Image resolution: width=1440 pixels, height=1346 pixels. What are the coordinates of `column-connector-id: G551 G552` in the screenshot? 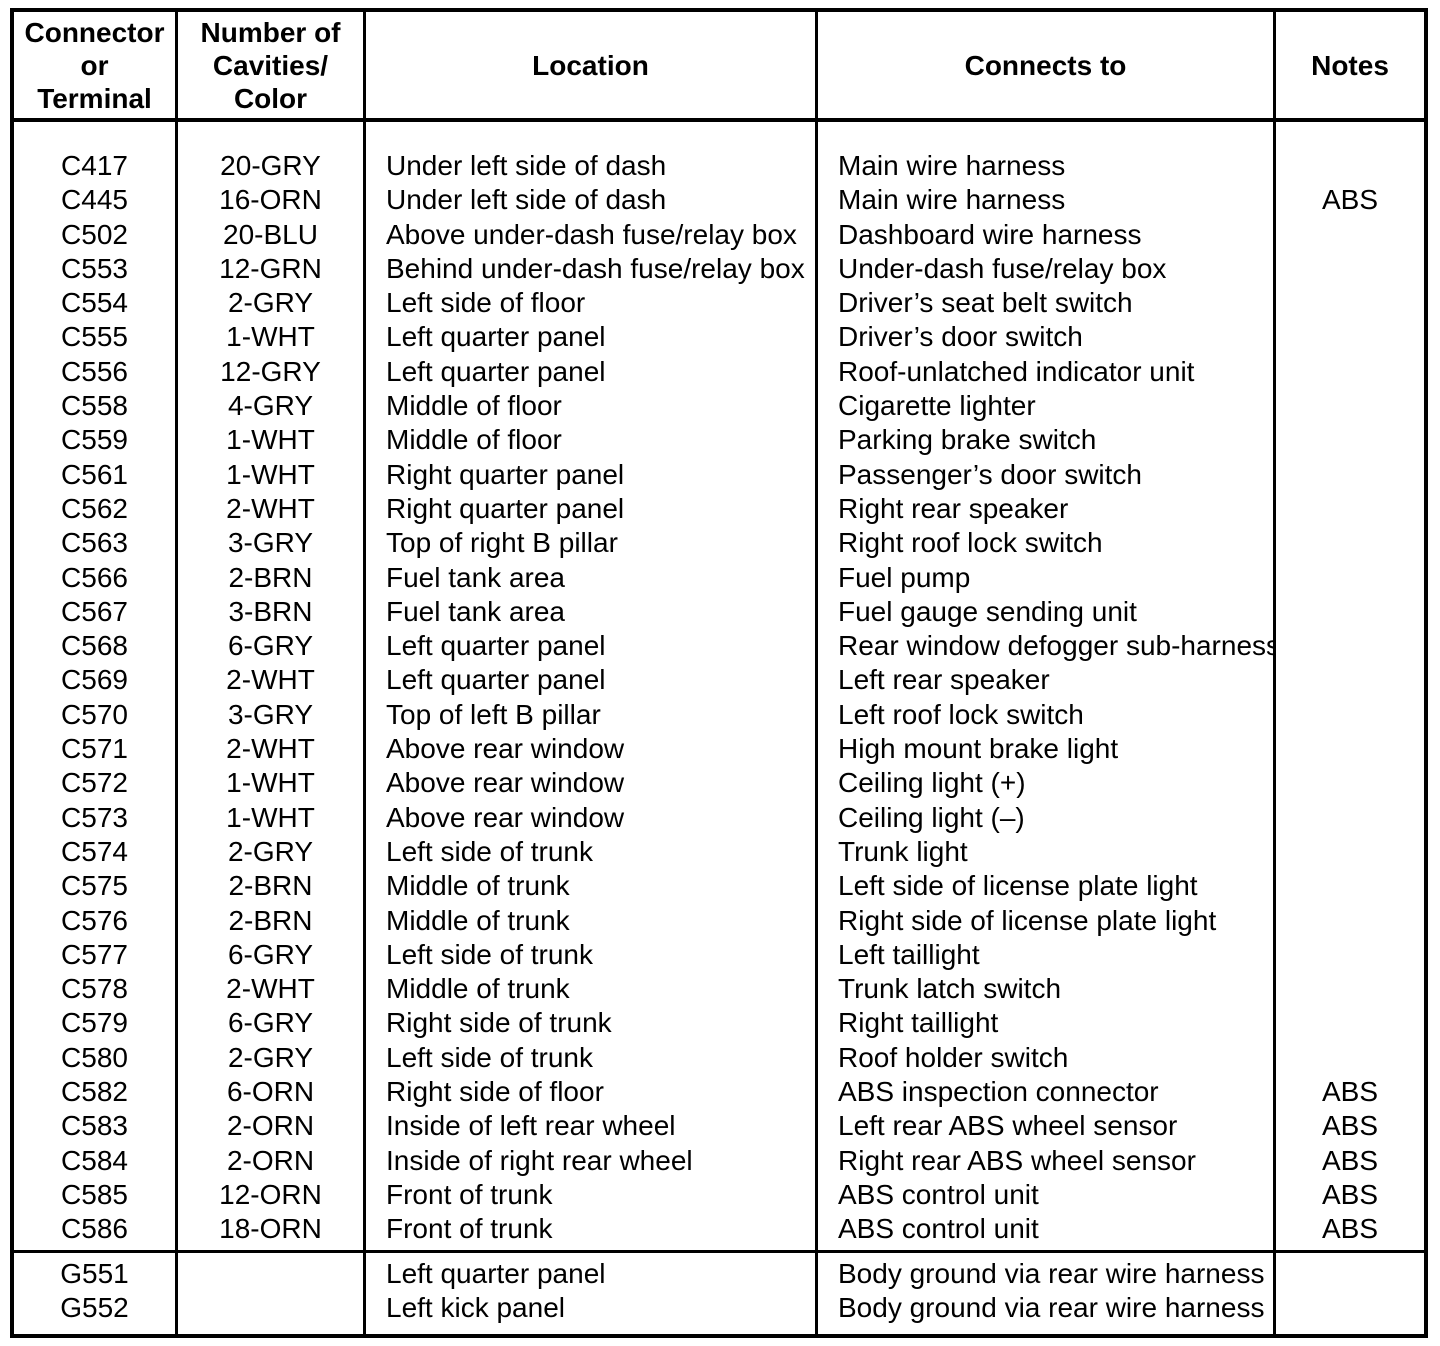 It's located at (96, 1293).